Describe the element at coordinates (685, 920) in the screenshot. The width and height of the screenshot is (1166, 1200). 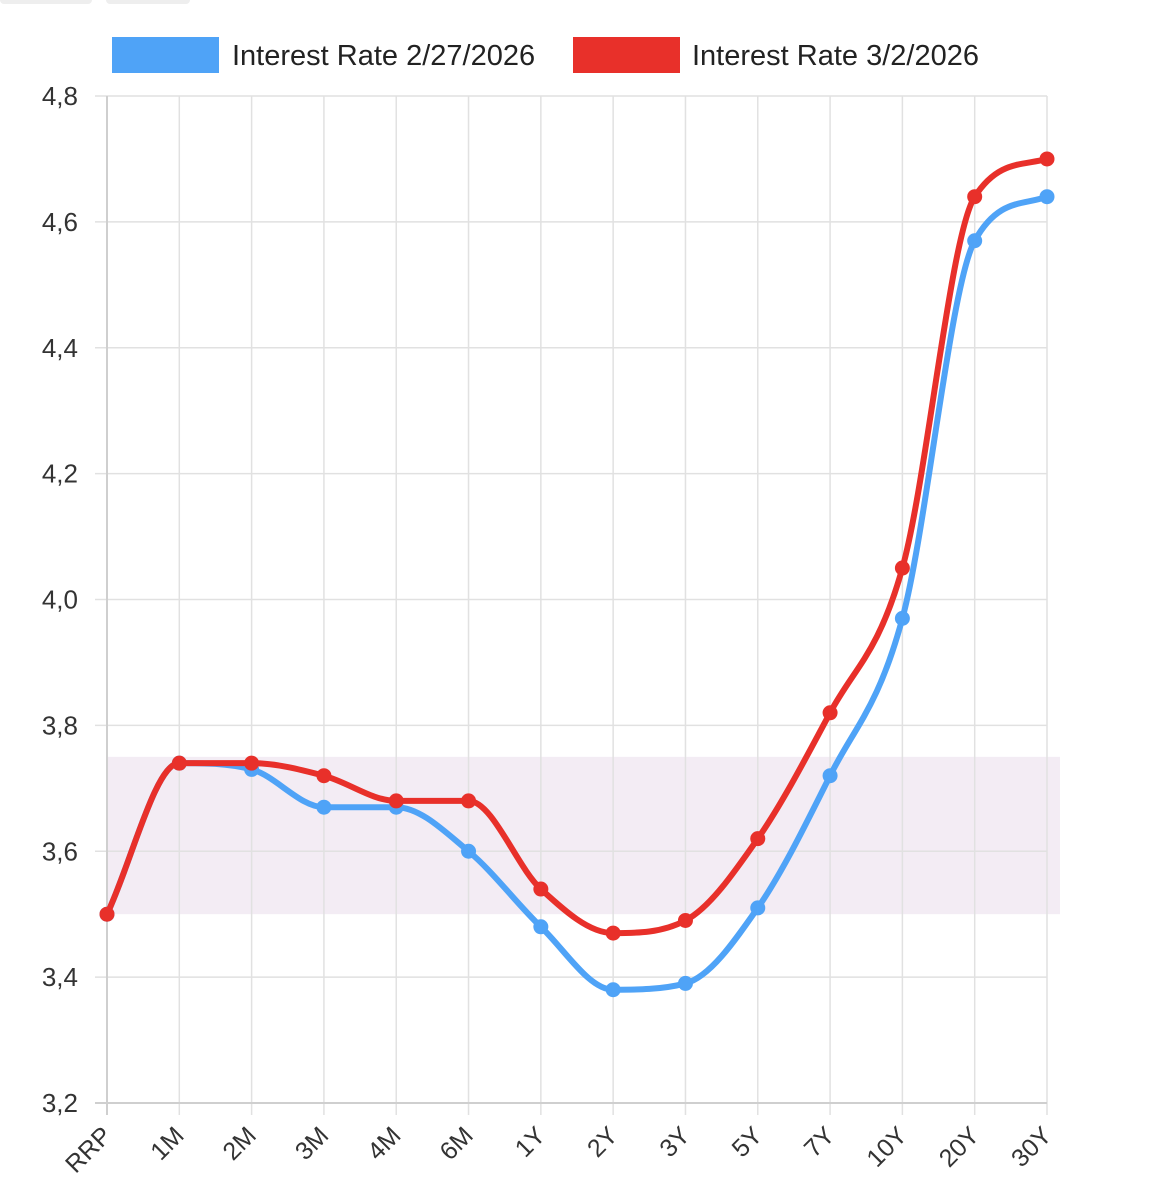
I see `series-2-point-3y` at that location.